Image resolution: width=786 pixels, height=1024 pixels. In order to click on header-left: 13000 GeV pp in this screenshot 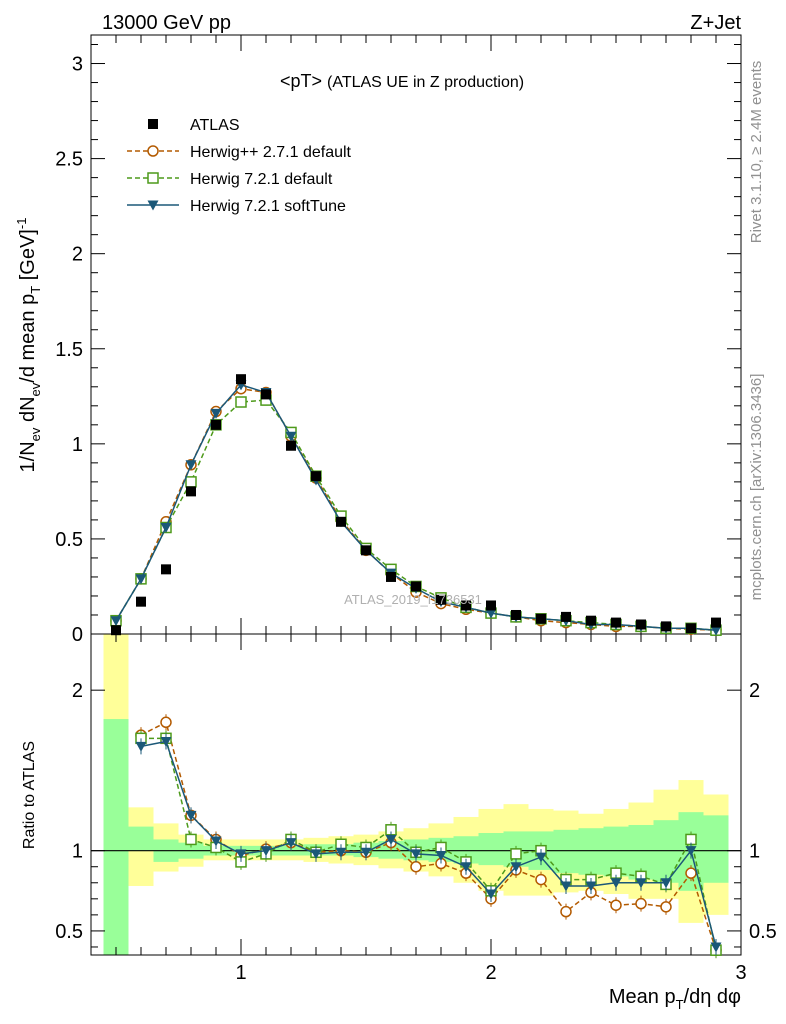, I will do `click(166, 23)`.